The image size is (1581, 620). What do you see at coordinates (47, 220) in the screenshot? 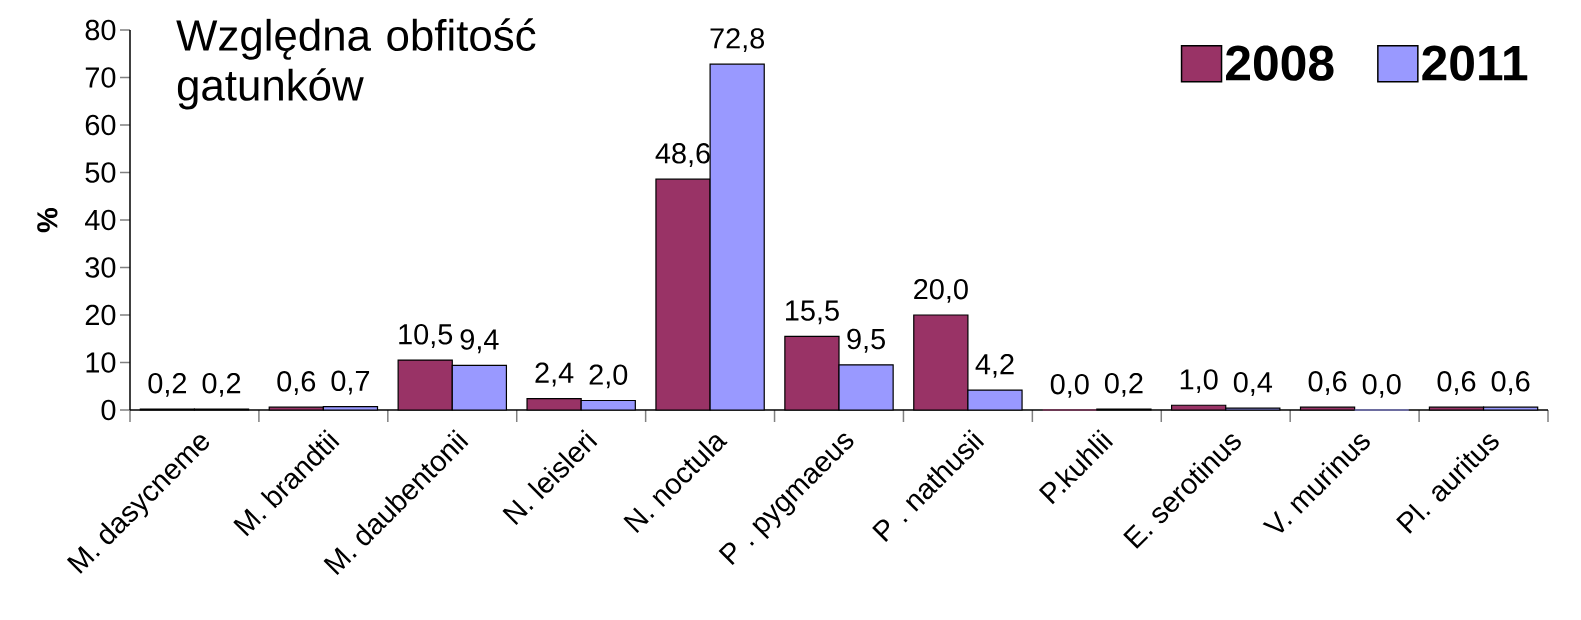
I see `y-axis-title: %` at bounding box center [47, 220].